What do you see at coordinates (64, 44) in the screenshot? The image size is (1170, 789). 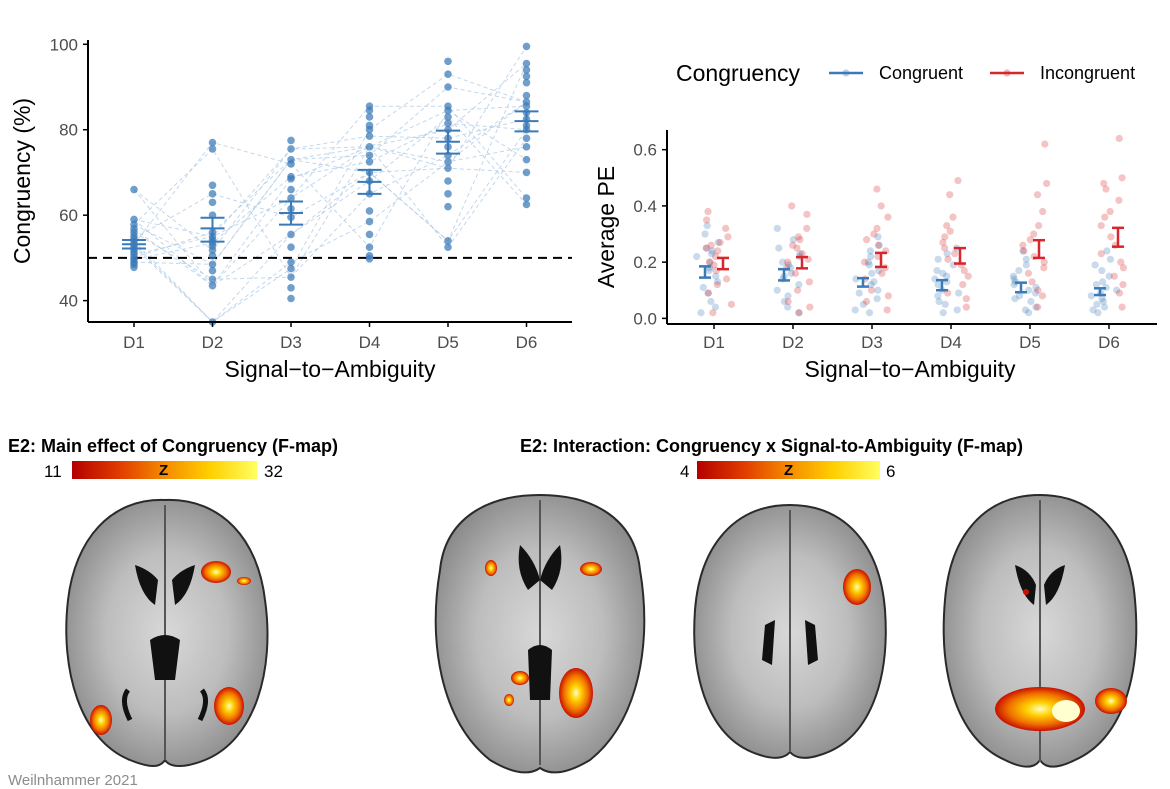 I see `y-tick-label: 100` at bounding box center [64, 44].